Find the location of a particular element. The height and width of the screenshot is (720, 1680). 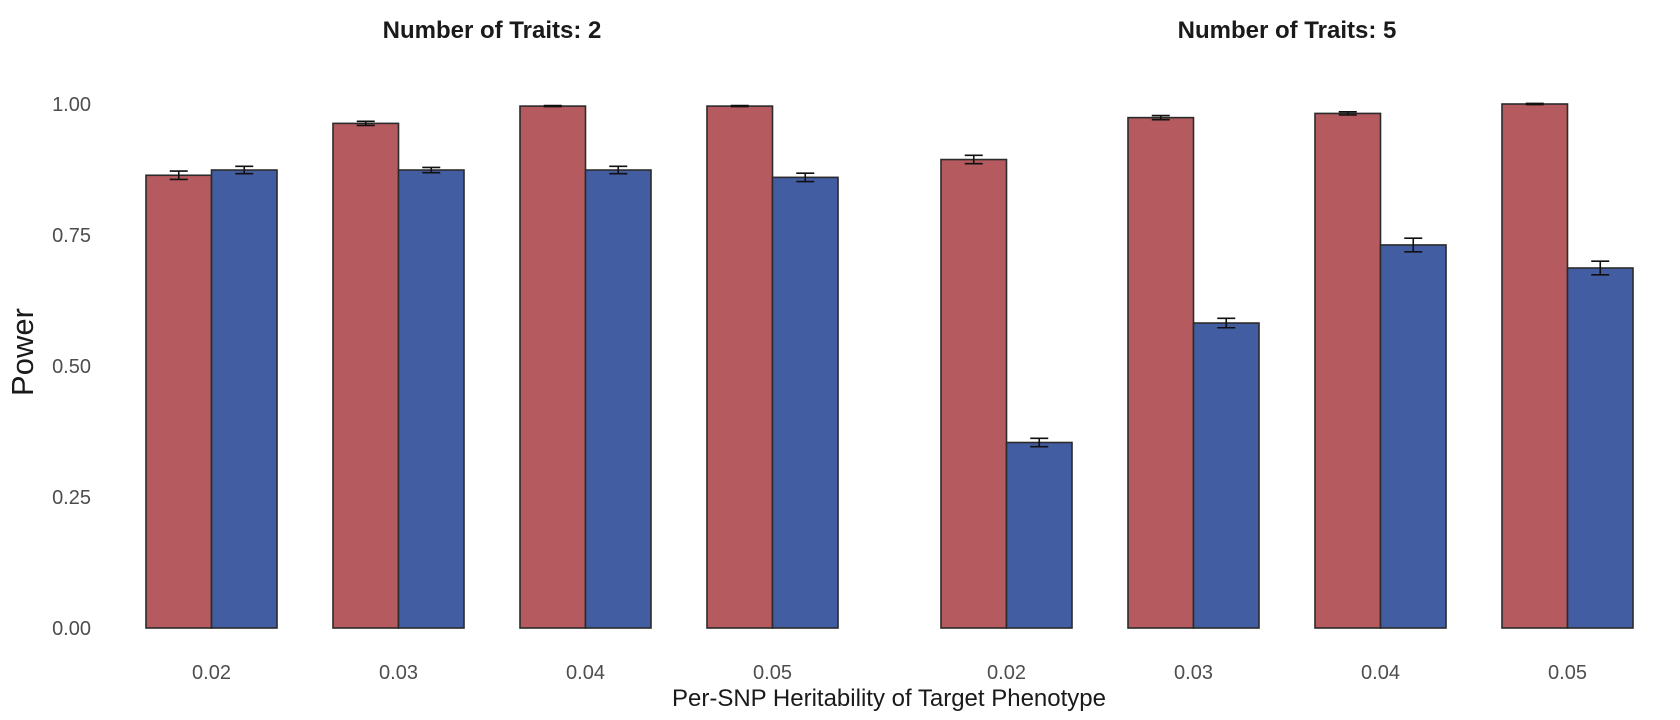

panel-titles: Number of Traits: 2 Number of Traits: 5 is located at coordinates (890, 30).